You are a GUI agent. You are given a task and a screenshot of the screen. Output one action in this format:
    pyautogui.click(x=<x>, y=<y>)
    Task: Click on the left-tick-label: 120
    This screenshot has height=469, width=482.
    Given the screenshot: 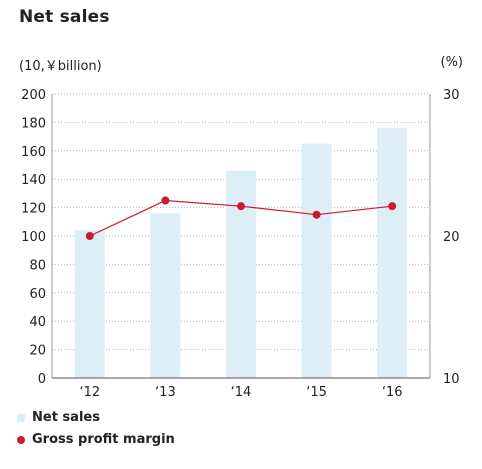 What is the action you would take?
    pyautogui.click(x=33, y=209)
    